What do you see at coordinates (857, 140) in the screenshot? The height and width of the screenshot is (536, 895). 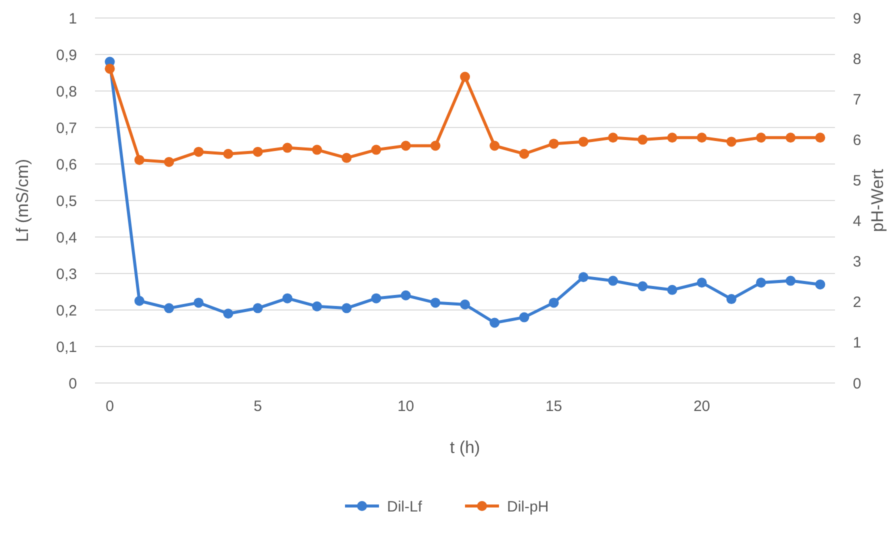 I see `y2-tick-label: 6` at bounding box center [857, 140].